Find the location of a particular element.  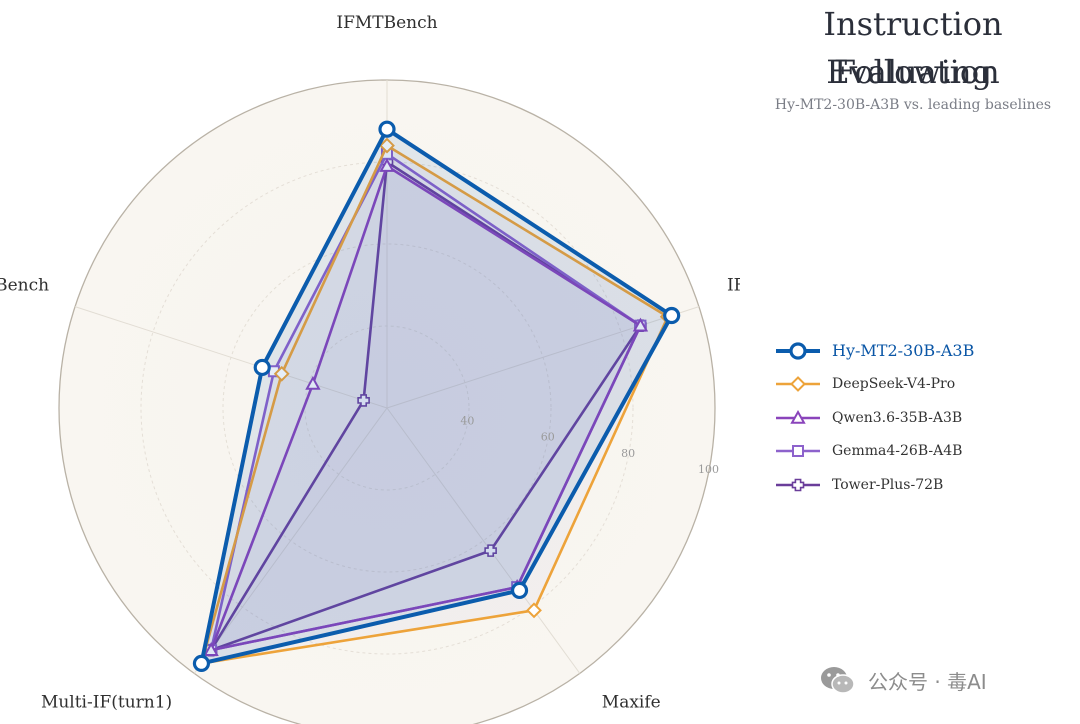

legend-item-qwen3-6-35b-a3b: Qwen3.6-35B-A3B is located at coordinates (873, 418).